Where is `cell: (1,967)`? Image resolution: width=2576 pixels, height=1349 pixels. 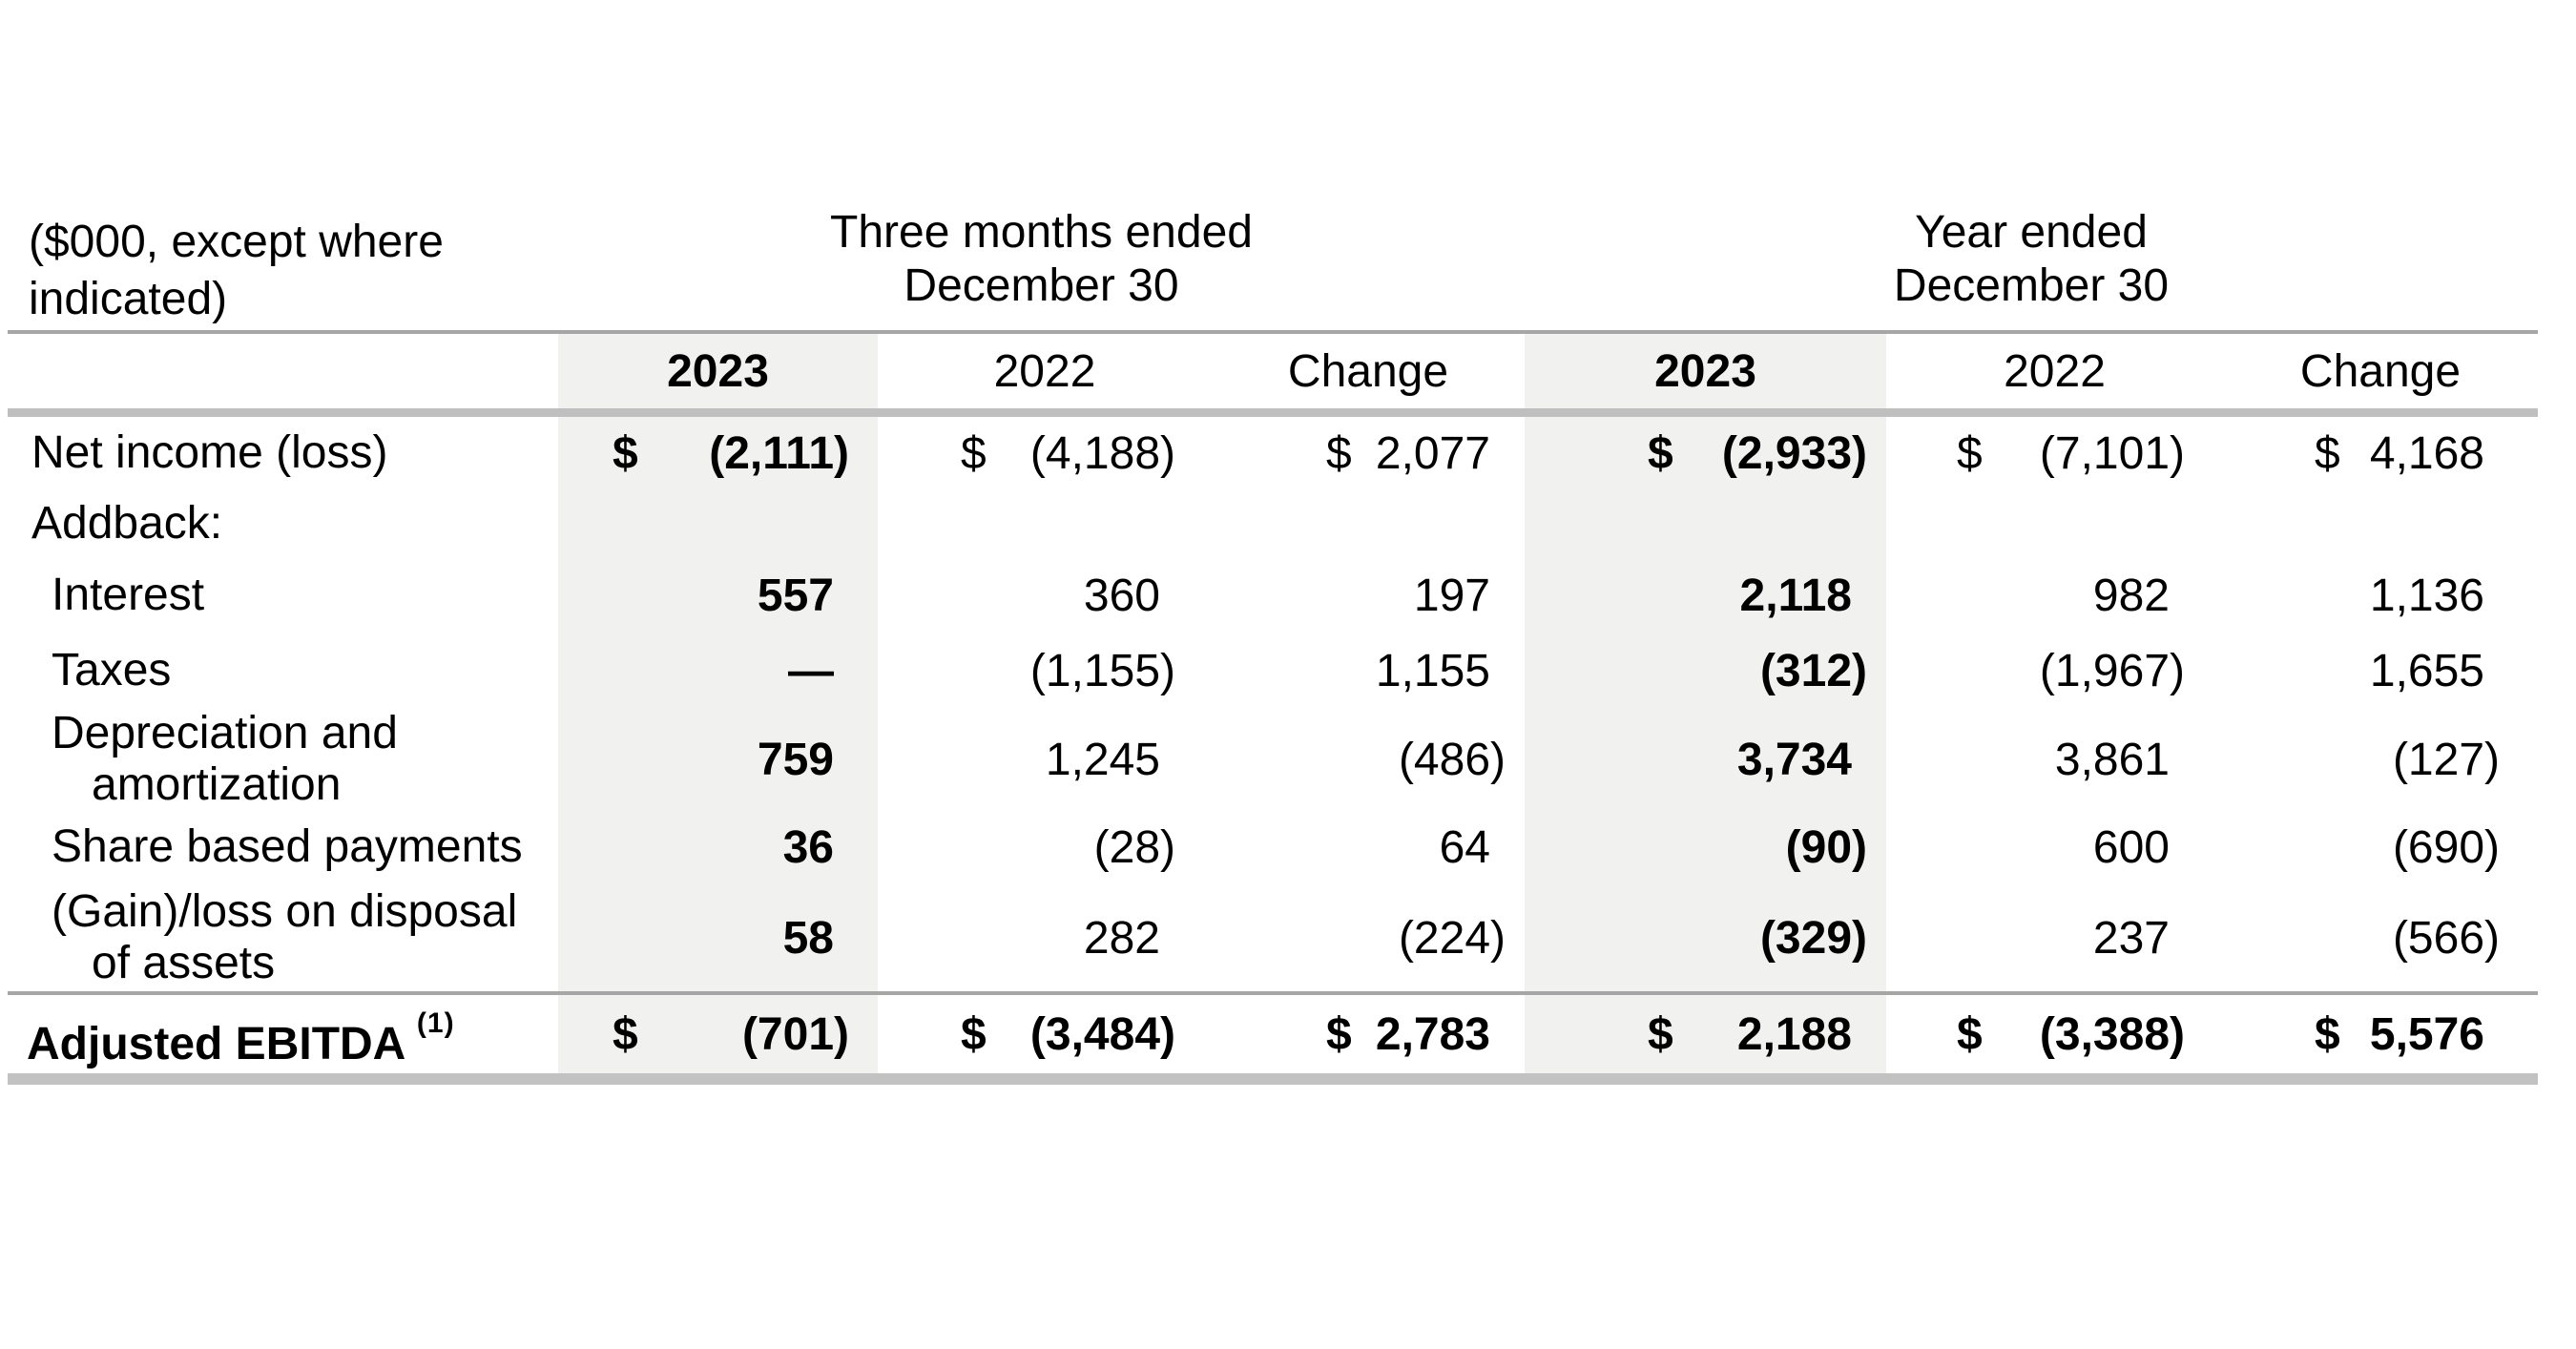
cell: (1,967) is located at coordinates (2054, 671).